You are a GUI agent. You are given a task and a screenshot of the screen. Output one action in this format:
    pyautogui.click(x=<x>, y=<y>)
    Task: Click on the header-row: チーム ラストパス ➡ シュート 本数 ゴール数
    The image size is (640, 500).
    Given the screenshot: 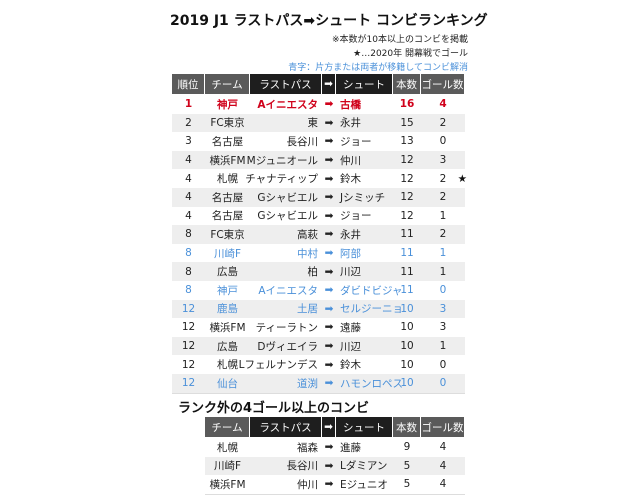 What is the action you would take?
    pyautogui.click(x=335, y=427)
    